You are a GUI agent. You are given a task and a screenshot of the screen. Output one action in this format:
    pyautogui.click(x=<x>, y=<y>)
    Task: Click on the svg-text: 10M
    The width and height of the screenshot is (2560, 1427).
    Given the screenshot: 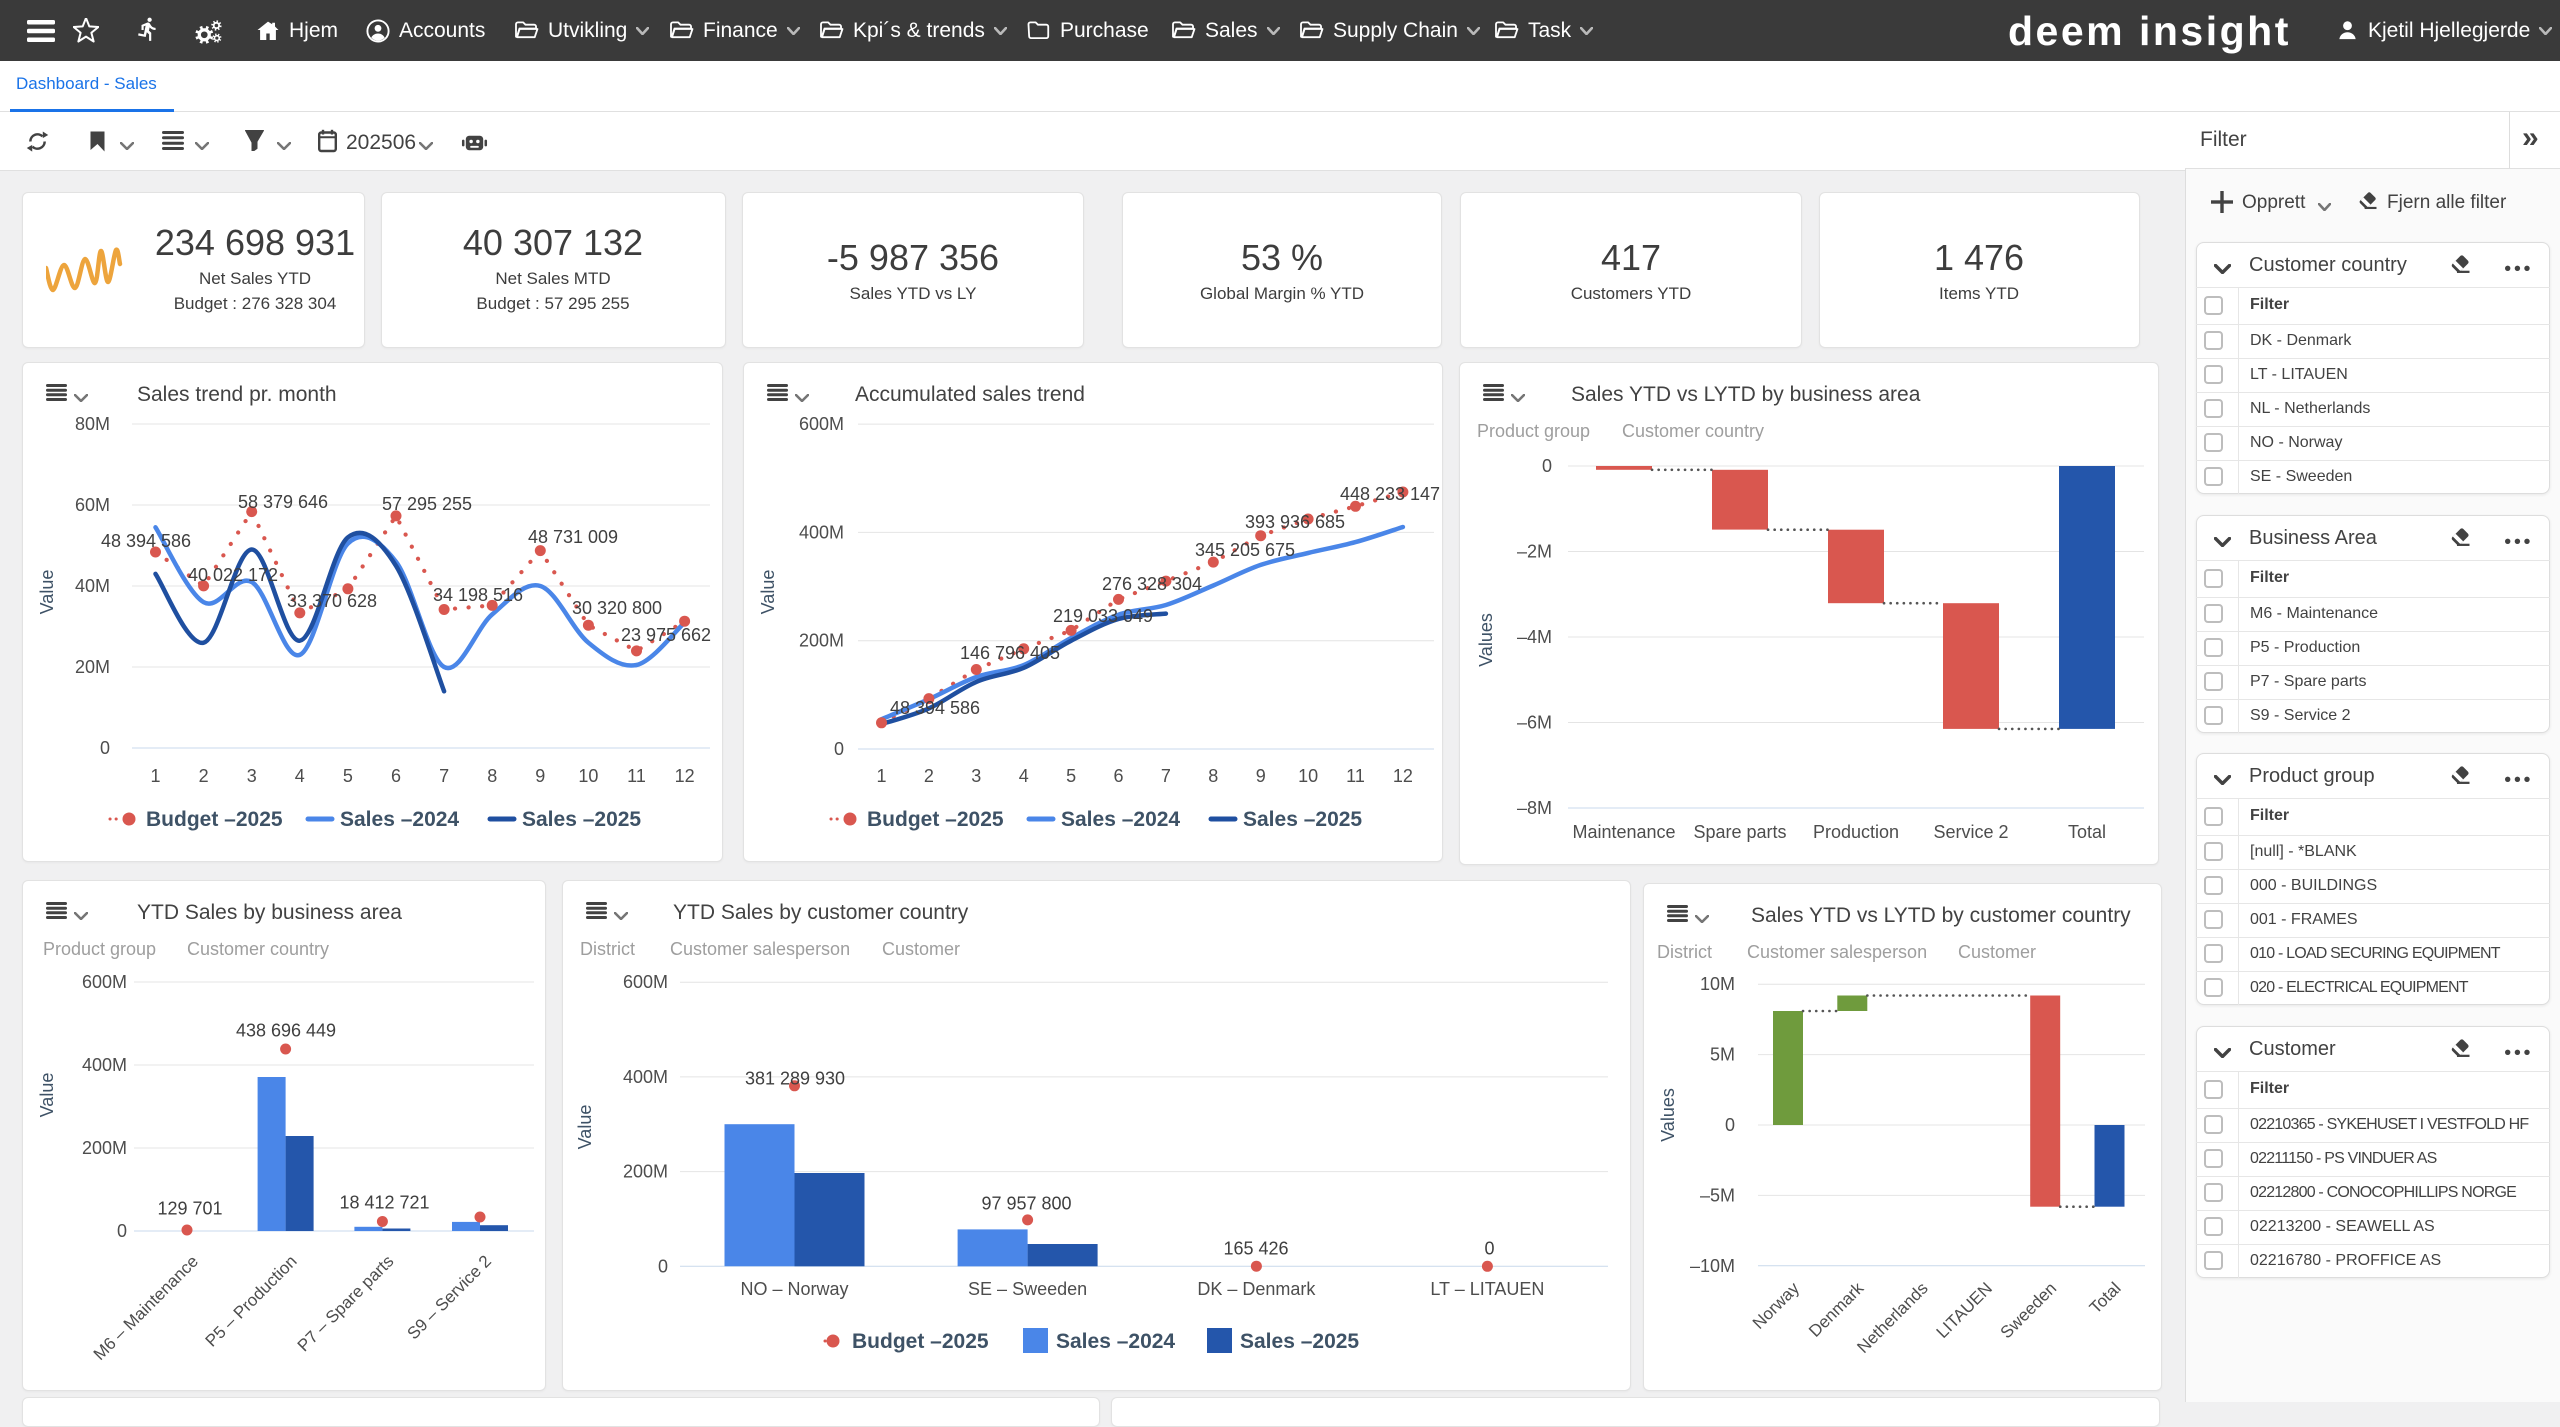 What is the action you would take?
    pyautogui.click(x=1717, y=984)
    